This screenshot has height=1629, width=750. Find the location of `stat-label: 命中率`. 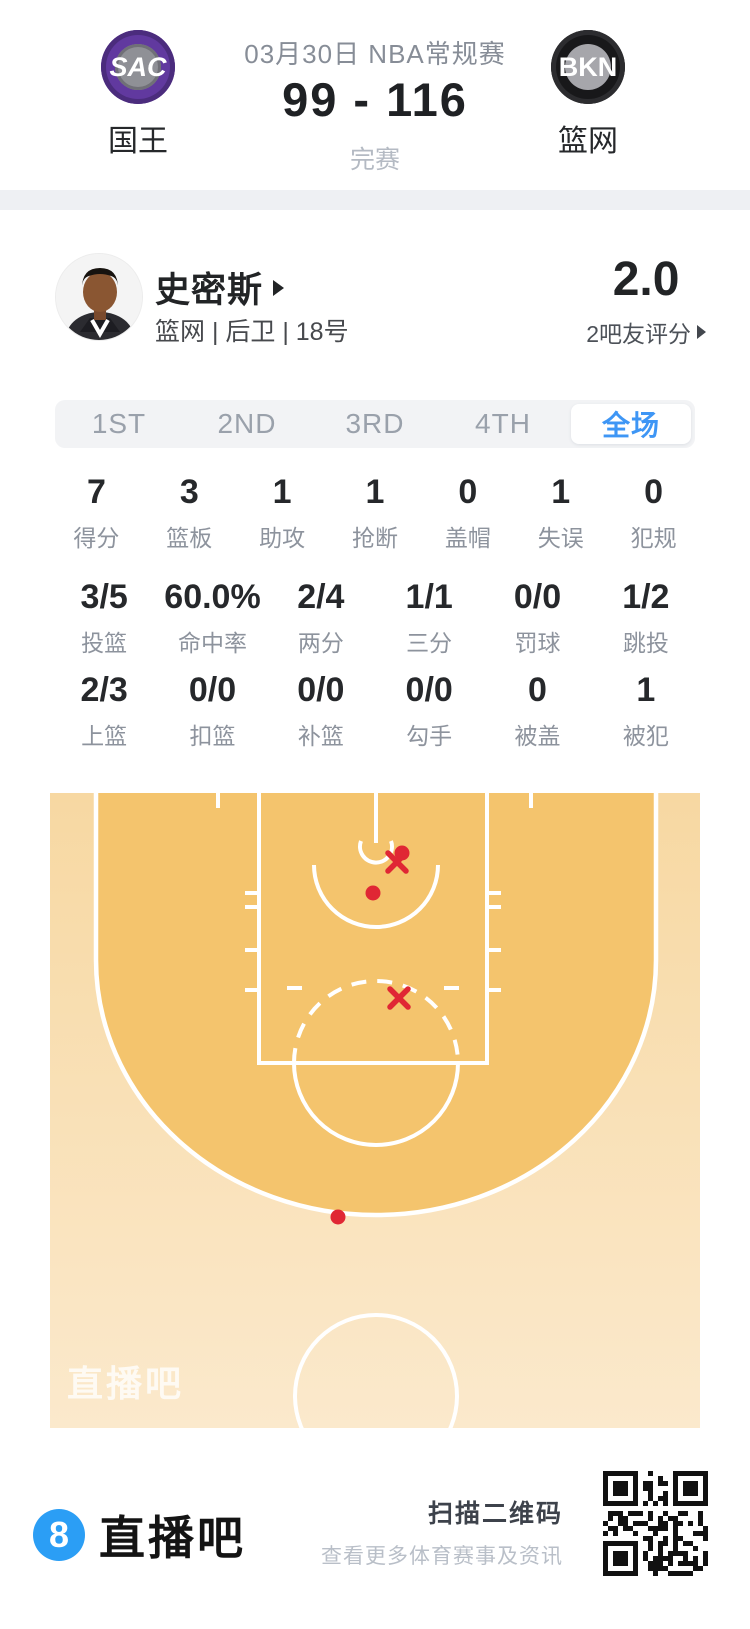

stat-label: 命中率 is located at coordinates (212, 643).